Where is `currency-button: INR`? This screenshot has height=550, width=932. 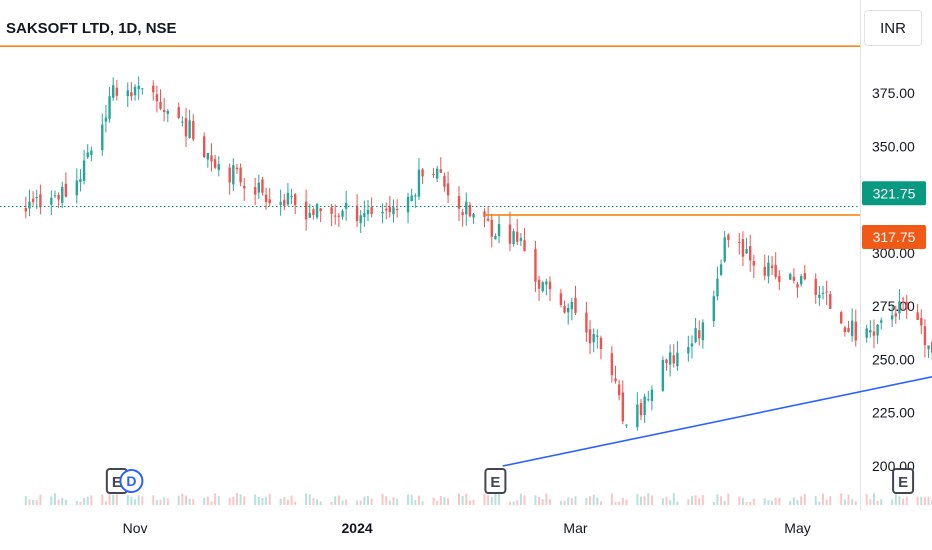 currency-button: INR is located at coordinates (893, 28).